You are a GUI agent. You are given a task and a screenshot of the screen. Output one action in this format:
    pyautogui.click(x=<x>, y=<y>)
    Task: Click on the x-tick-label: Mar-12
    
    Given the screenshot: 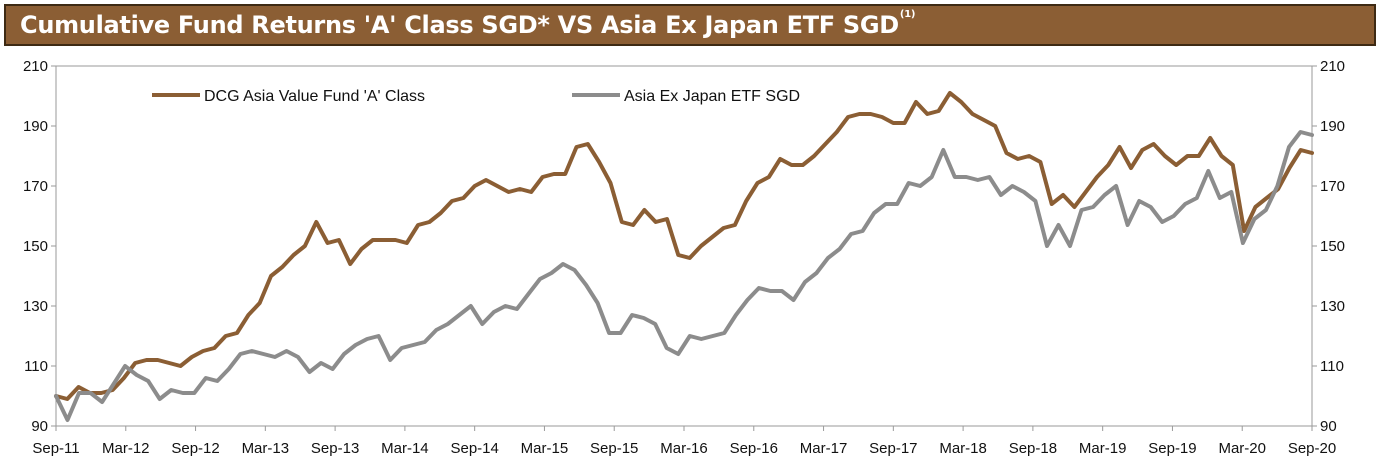 What is the action you would take?
    pyautogui.click(x=126, y=448)
    